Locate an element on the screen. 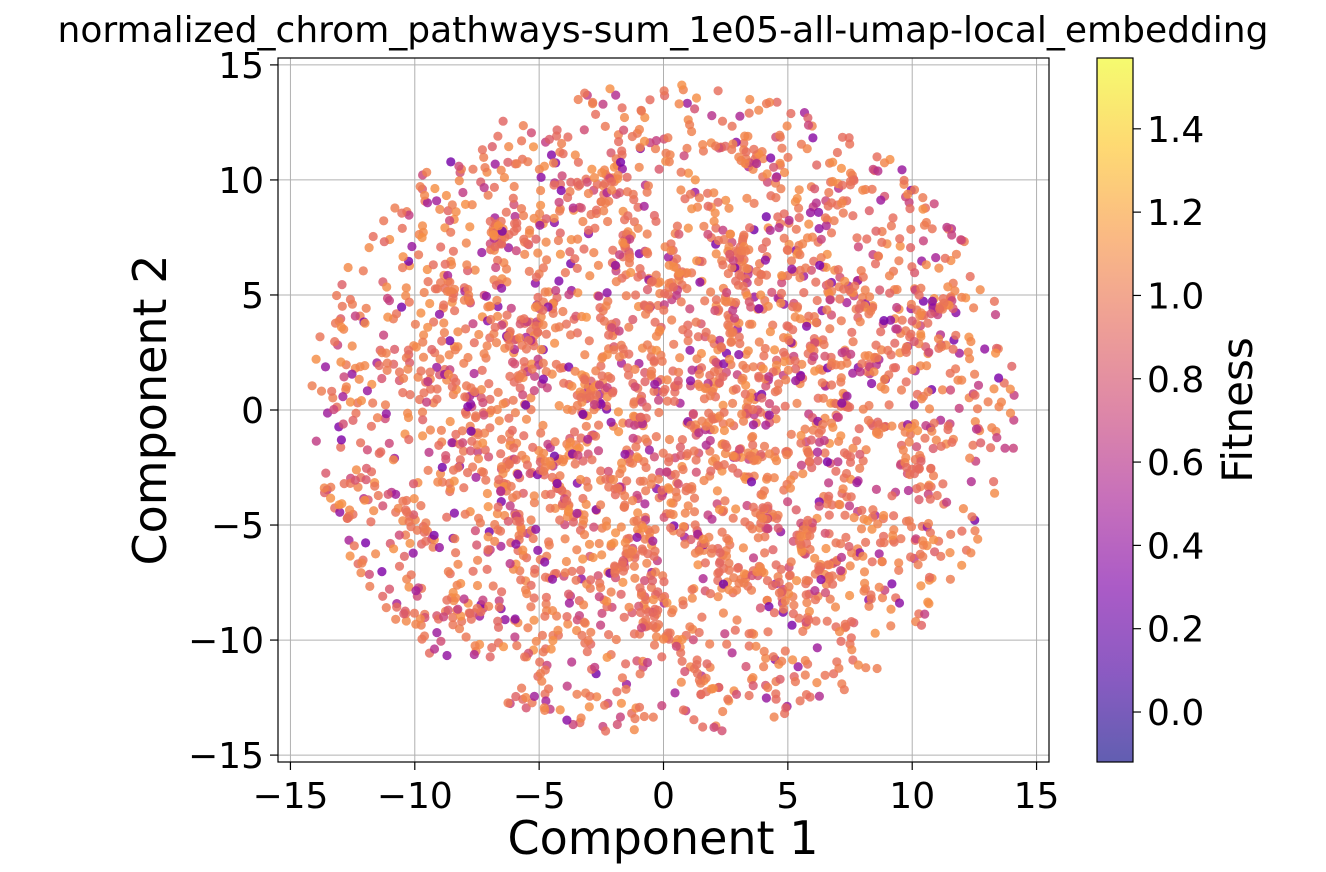  scatter-point-2088 is located at coordinates (734, 318).